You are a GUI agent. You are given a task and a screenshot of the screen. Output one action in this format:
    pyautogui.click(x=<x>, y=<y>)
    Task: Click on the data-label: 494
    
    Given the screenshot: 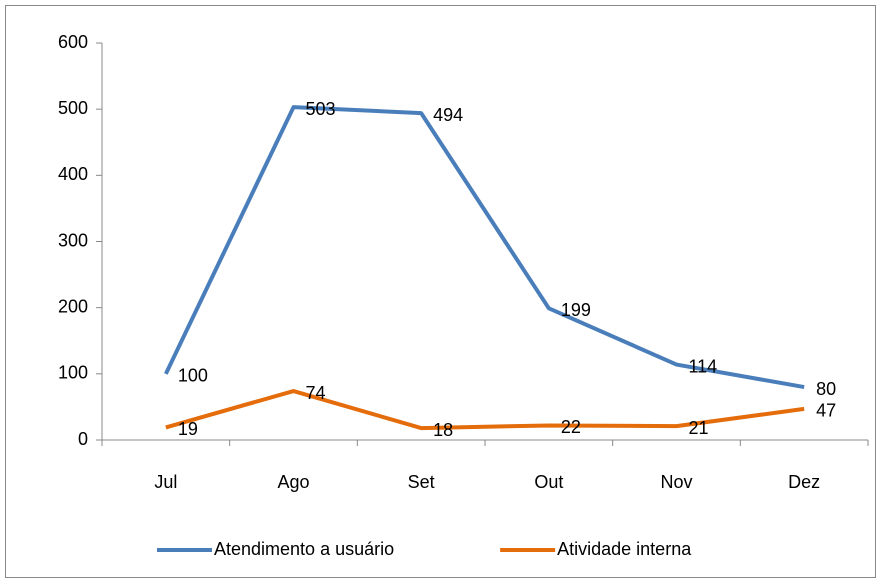 What is the action you would take?
    pyautogui.click(x=448, y=115)
    